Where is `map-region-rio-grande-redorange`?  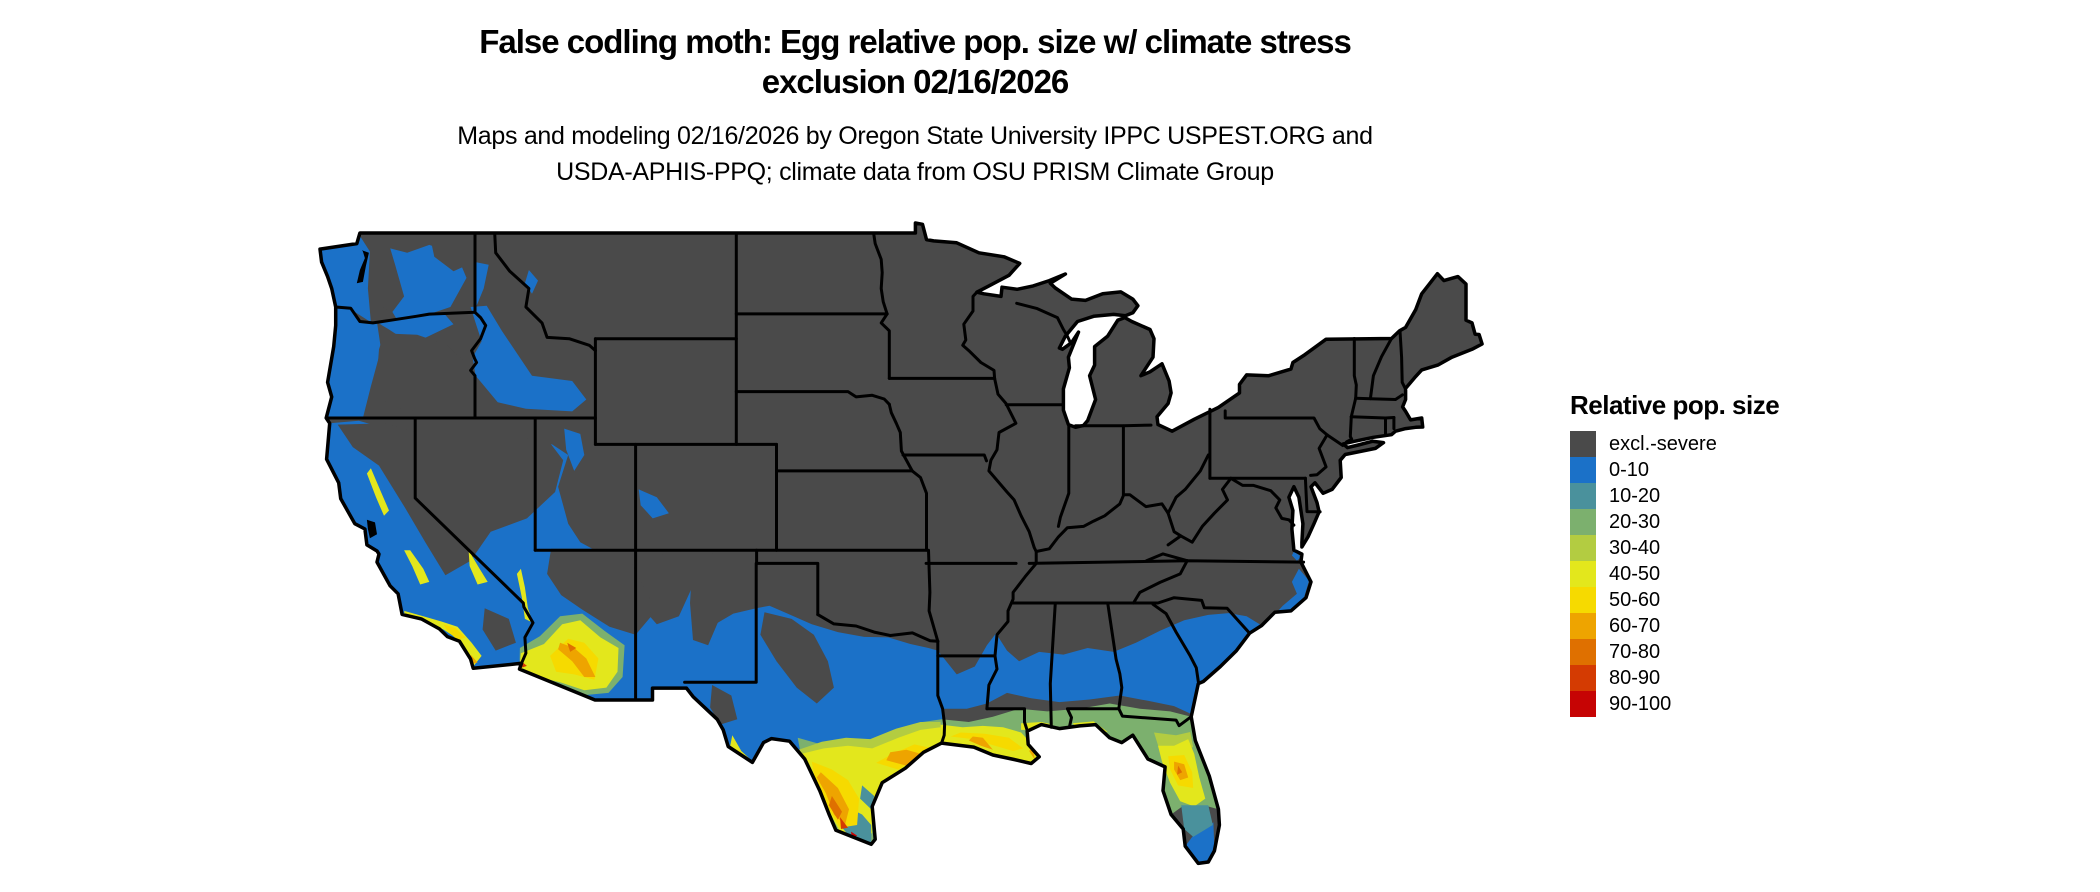
map-region-rio-grande-redorange is located at coordinates (844, 823).